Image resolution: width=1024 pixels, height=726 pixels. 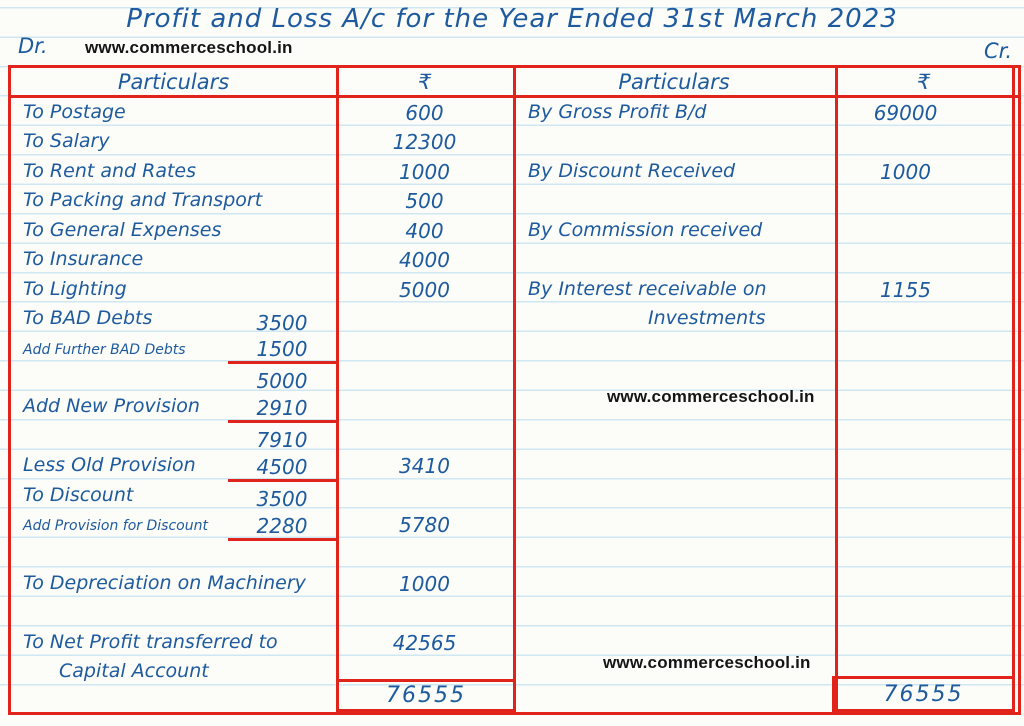 What do you see at coordinates (998, 51) in the screenshot?
I see `cr-label: Cr.` at bounding box center [998, 51].